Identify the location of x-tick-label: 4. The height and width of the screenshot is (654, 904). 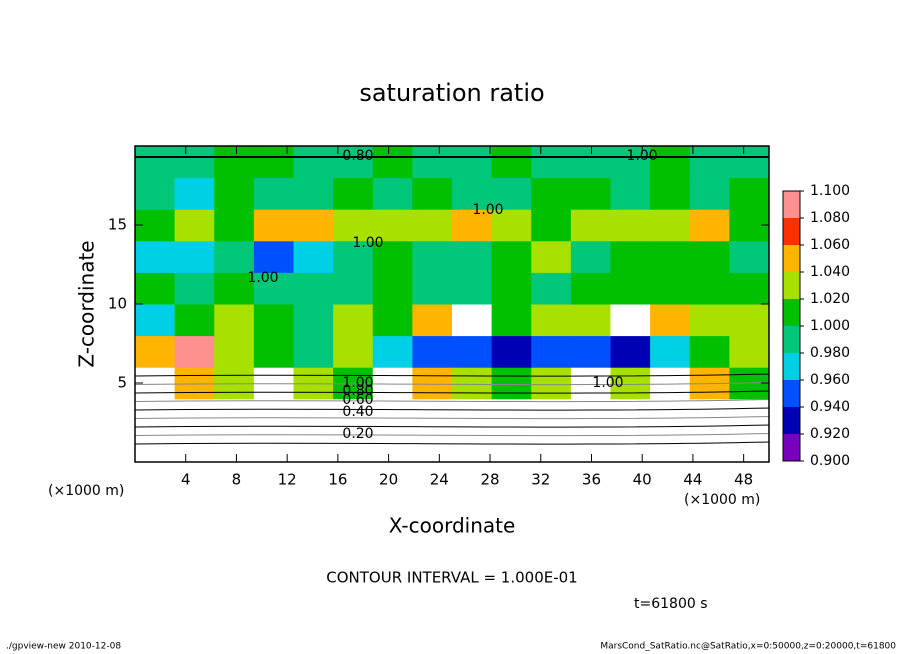
(186, 480).